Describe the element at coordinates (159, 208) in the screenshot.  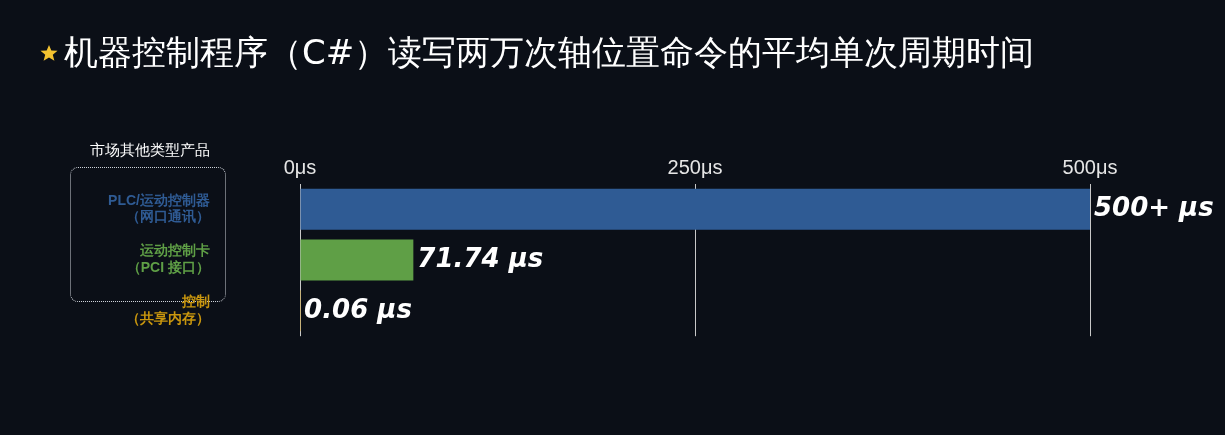
I see `y-tick-label: PLC/运动控制器（网口通讯）` at that location.